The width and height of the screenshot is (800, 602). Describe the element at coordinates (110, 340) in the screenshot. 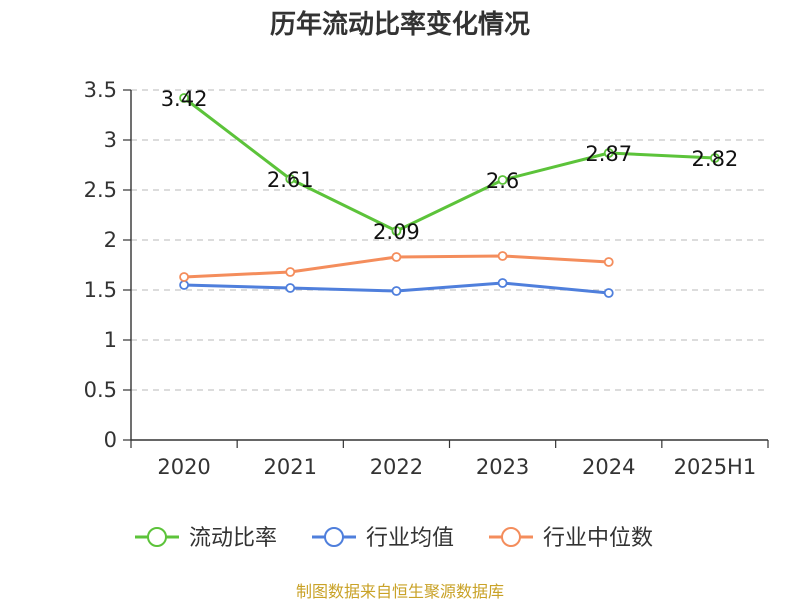

I see `y-tick-label: 1` at that location.